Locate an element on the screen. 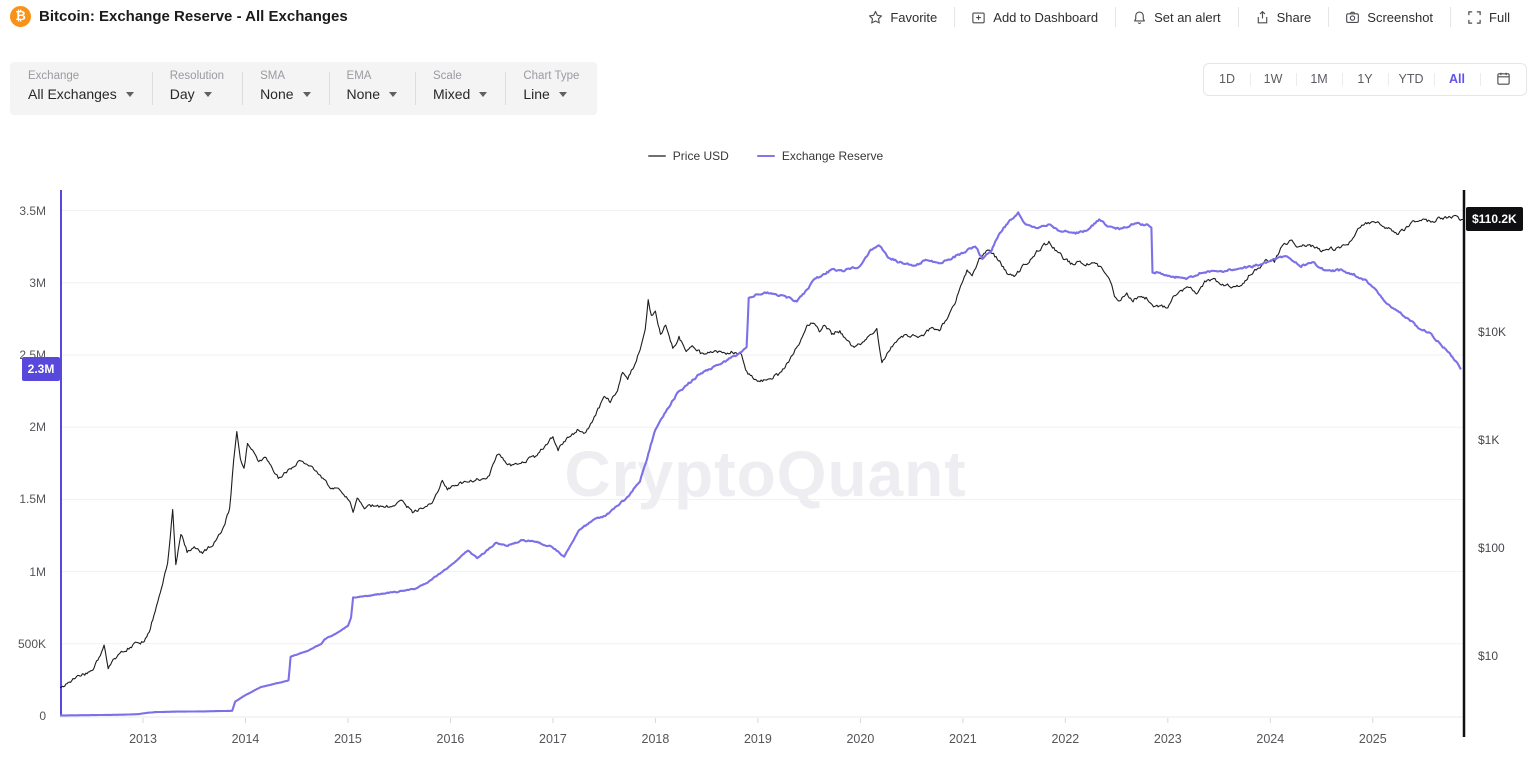 The height and width of the screenshot is (763, 1531). camera-icon is located at coordinates (1352, 17).